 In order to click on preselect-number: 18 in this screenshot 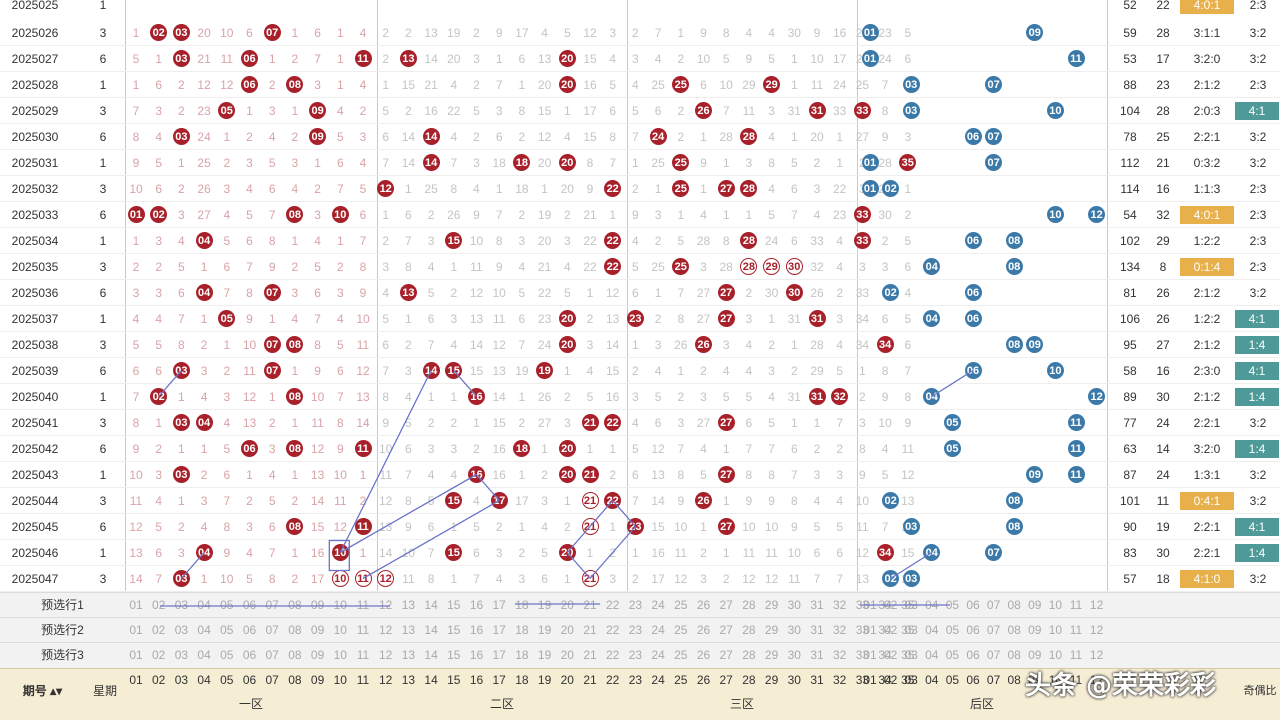, I will do `click(522, 654)`.